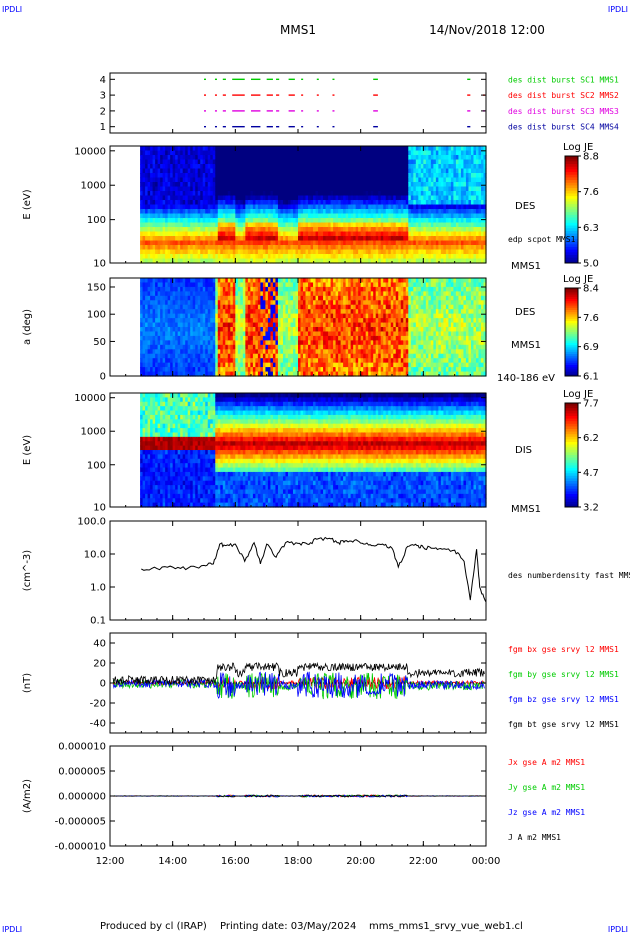 The width and height of the screenshot is (630, 934). What do you see at coordinates (525, 206) in the screenshot?
I see `instrument-label: DES` at bounding box center [525, 206].